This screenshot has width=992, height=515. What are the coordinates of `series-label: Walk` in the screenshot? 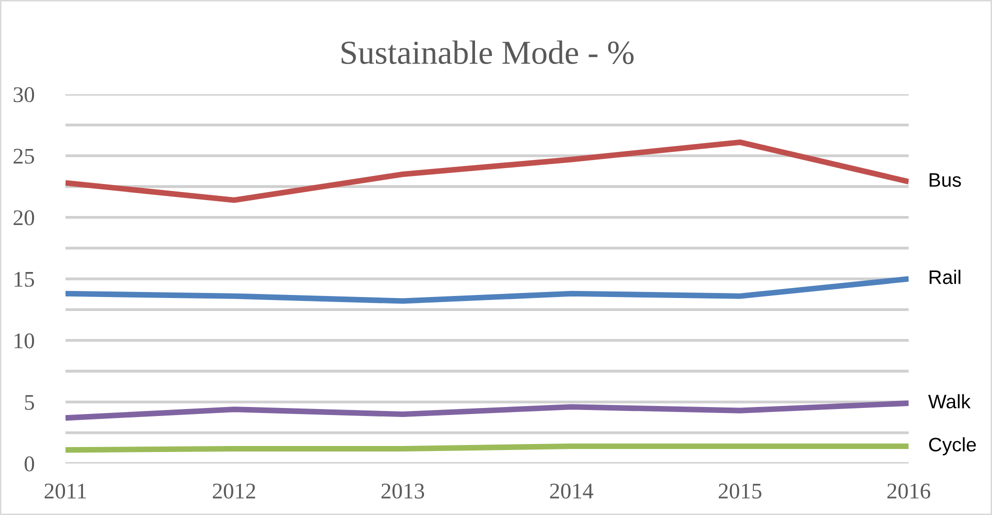 It's located at (949, 401).